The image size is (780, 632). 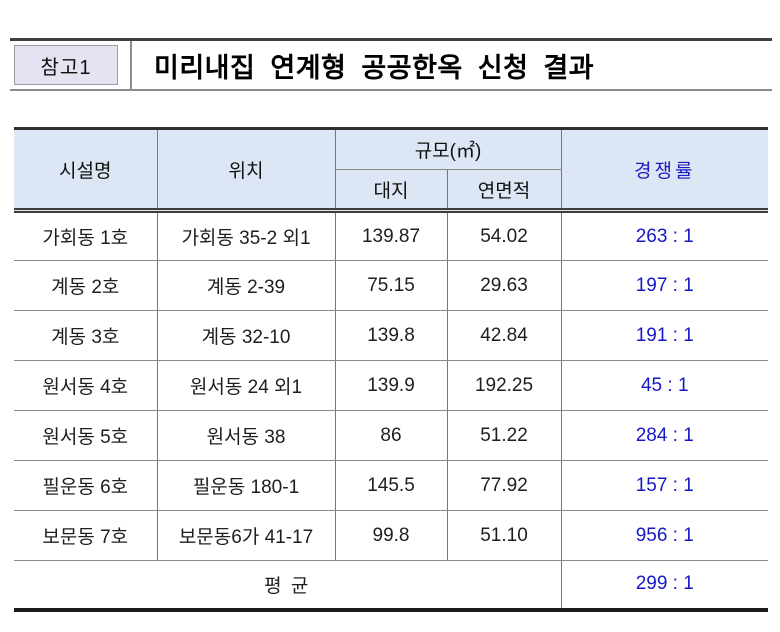 I want to click on page-title: 미리내집 연계형 공공한옥 신청 결과, so click(x=374, y=67).